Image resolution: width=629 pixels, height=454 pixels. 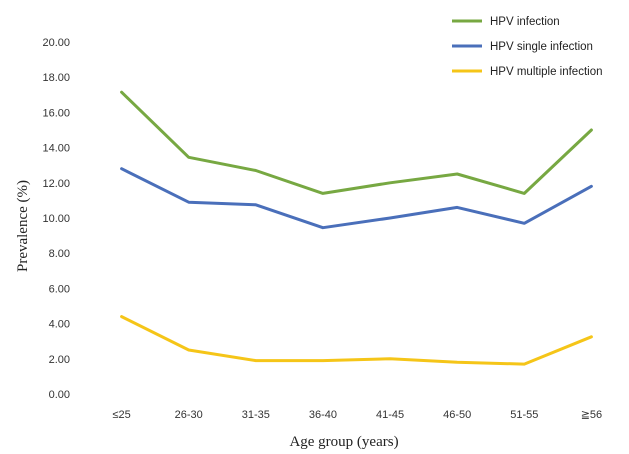 What do you see at coordinates (59, 395) in the screenshot?
I see `y-tick-label: 0.00` at bounding box center [59, 395].